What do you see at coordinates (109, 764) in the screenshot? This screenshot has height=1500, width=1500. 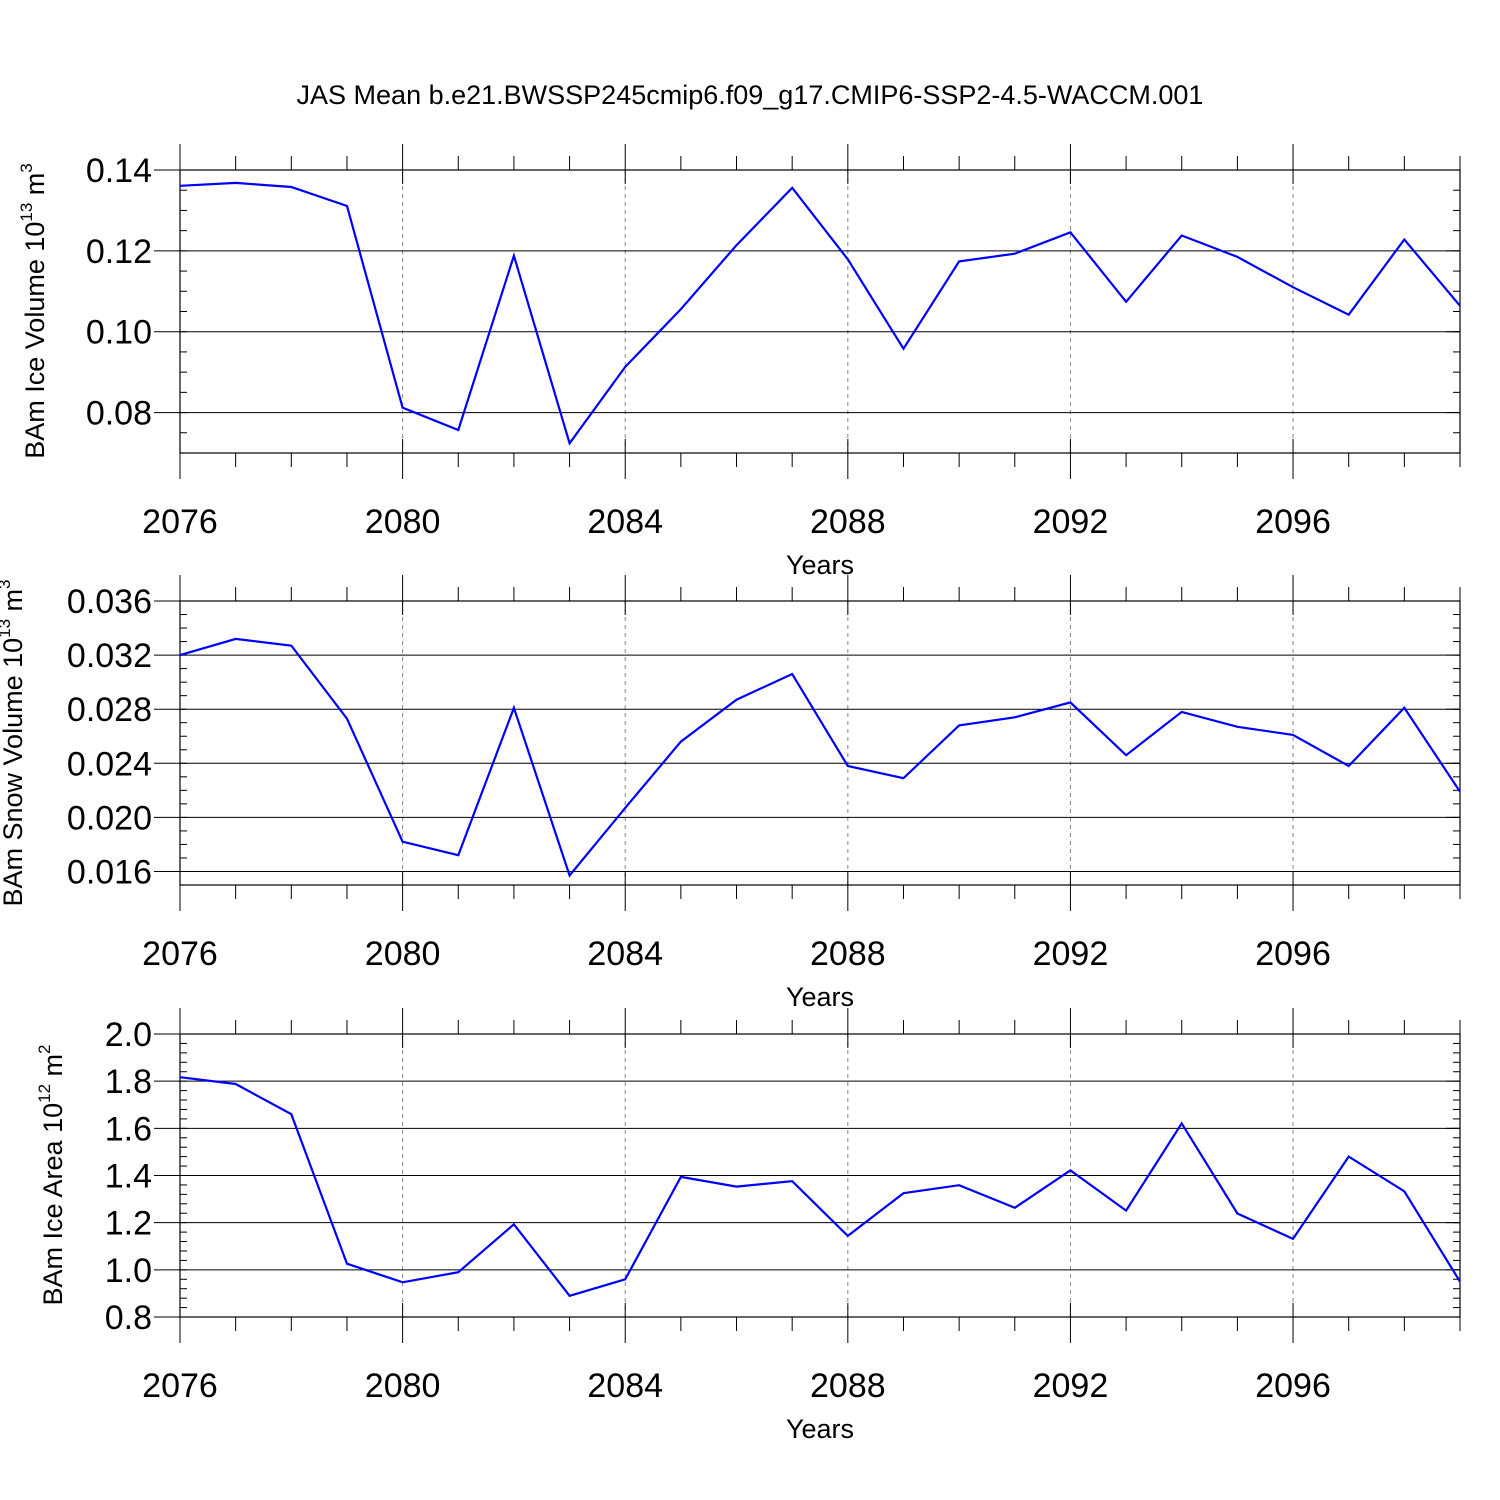 I see `y-tick-label: 0.024` at bounding box center [109, 764].